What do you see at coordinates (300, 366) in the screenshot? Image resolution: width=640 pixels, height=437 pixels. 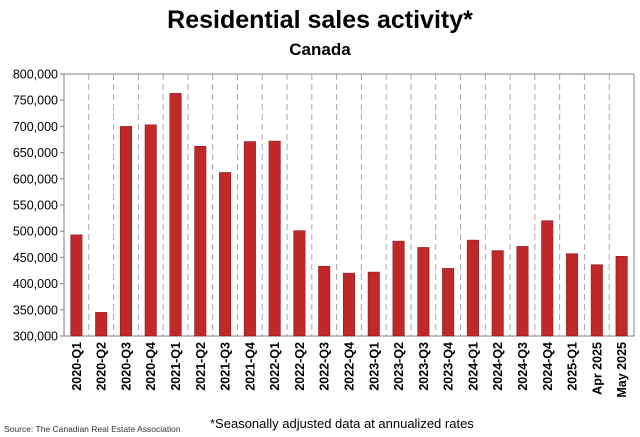 I see `x-tick-label: 2022-Q2` at bounding box center [300, 366].